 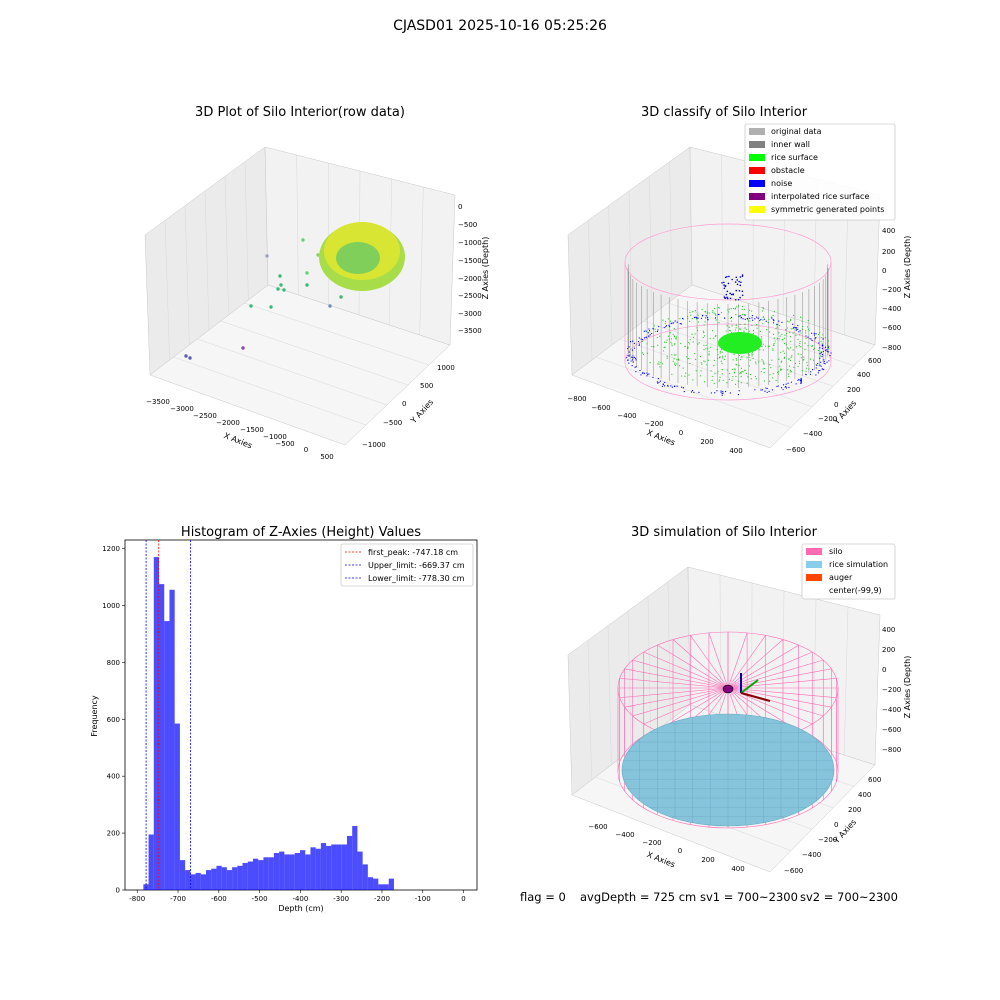 I want to click on classify-xtick: −200, so click(x=653, y=424).